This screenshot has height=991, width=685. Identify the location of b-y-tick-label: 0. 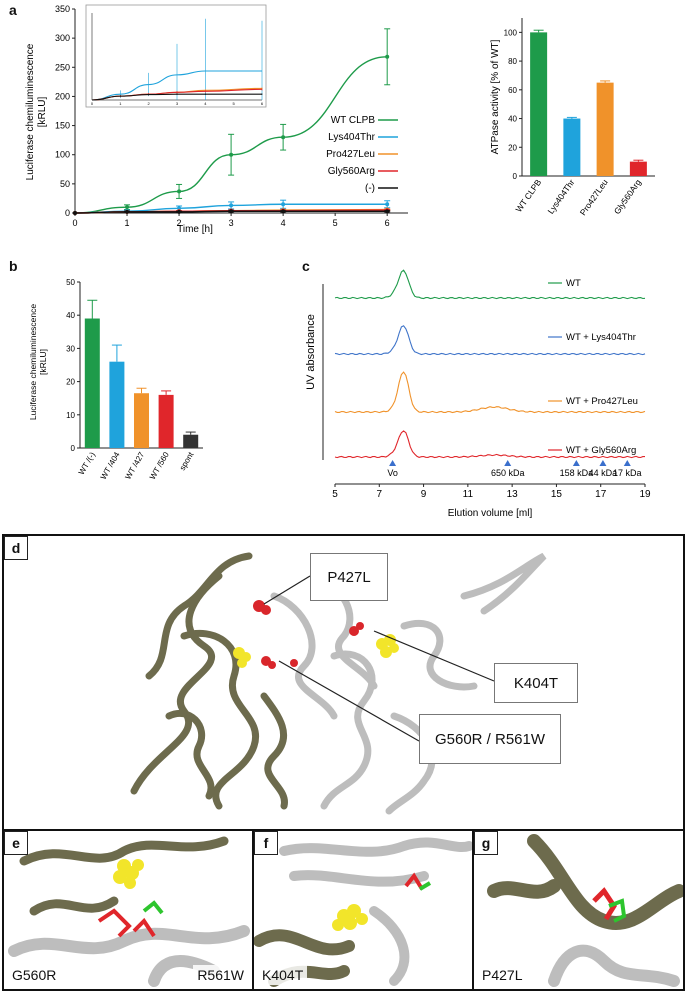
(73, 448).